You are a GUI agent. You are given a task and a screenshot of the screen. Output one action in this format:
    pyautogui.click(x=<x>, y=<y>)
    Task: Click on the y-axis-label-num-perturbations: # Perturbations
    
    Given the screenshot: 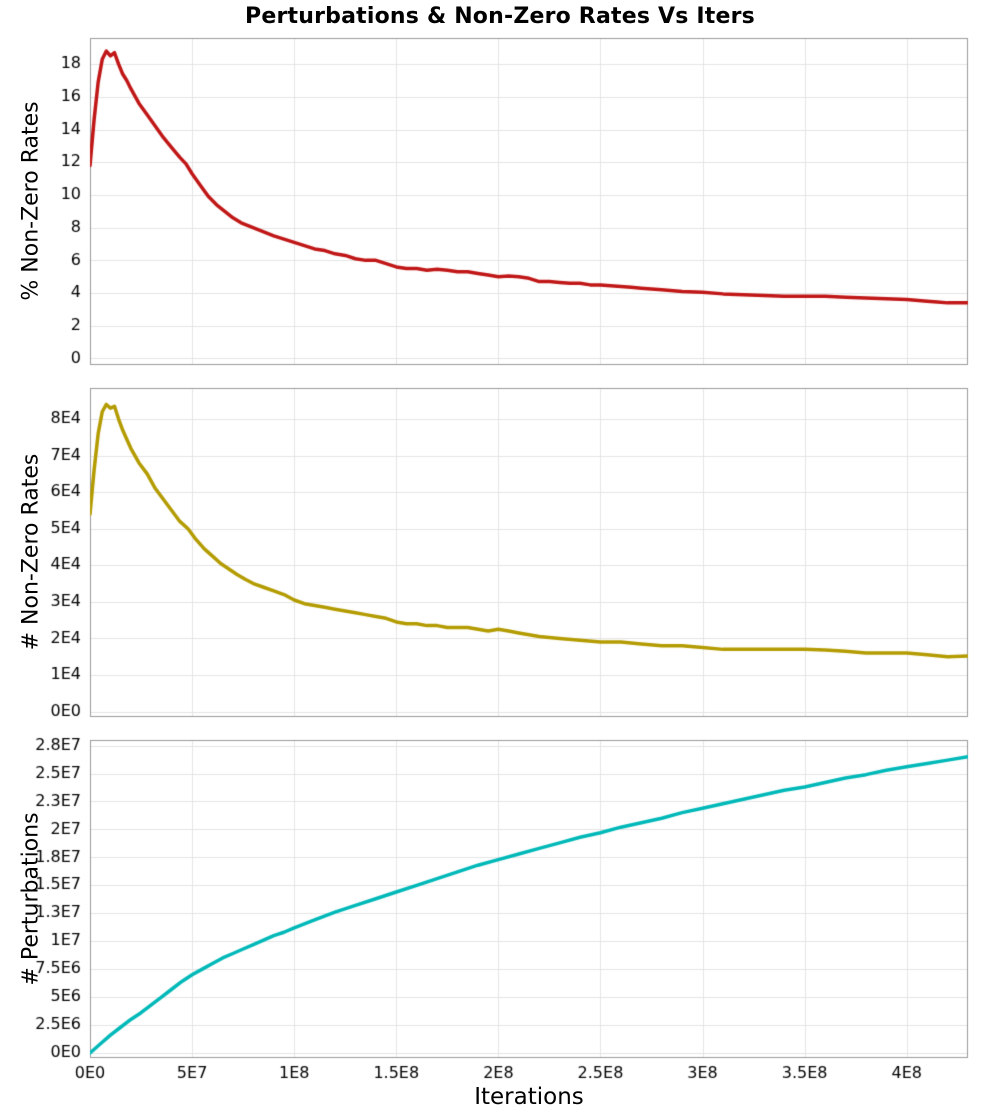 What is the action you would take?
    pyautogui.click(x=31, y=899)
    